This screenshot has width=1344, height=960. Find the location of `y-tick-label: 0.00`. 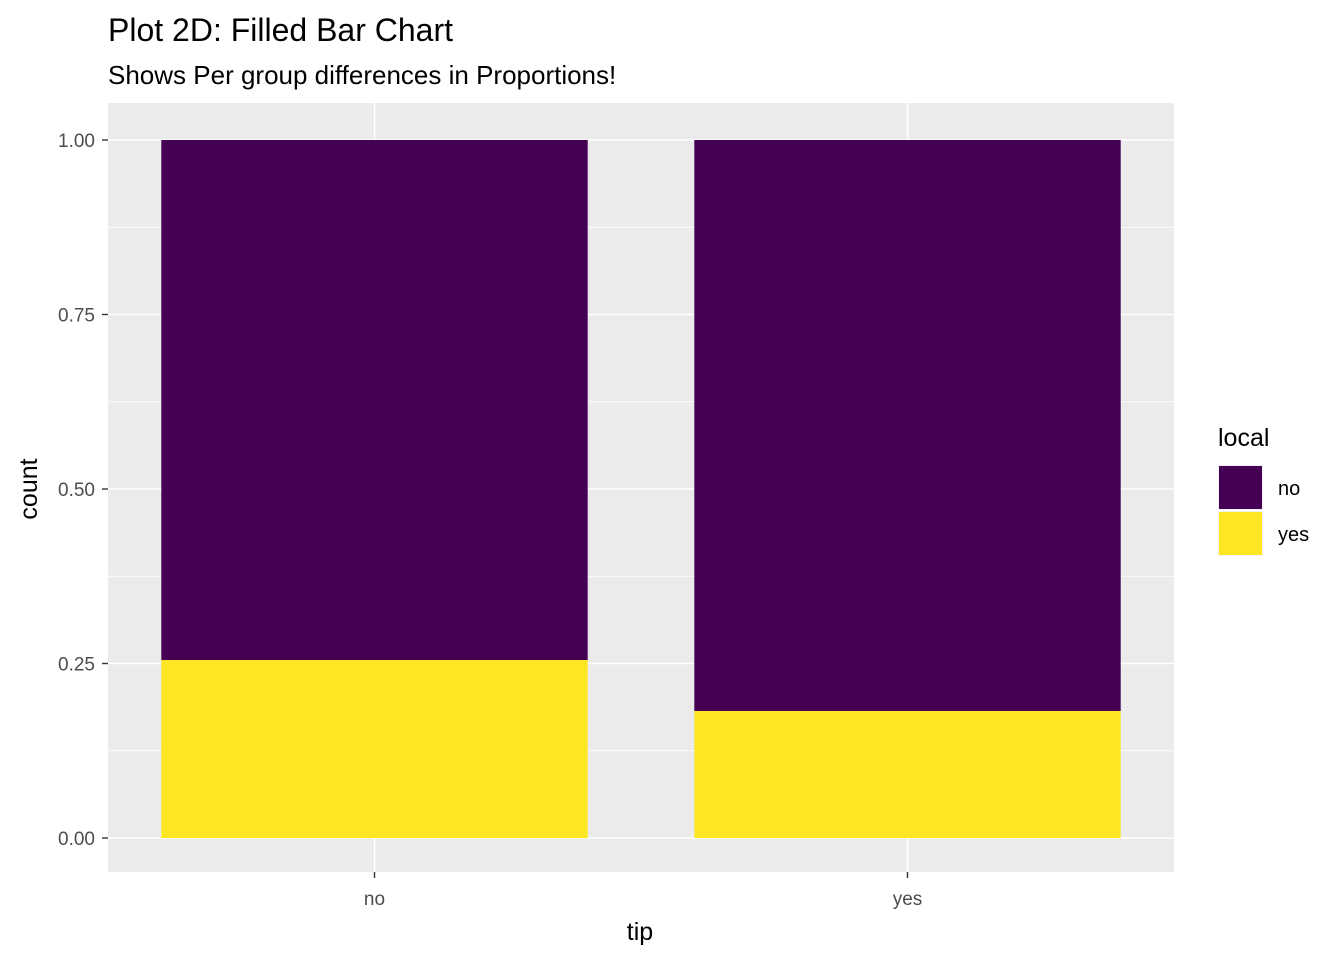

y-tick-label: 0.00 is located at coordinates (76, 839).